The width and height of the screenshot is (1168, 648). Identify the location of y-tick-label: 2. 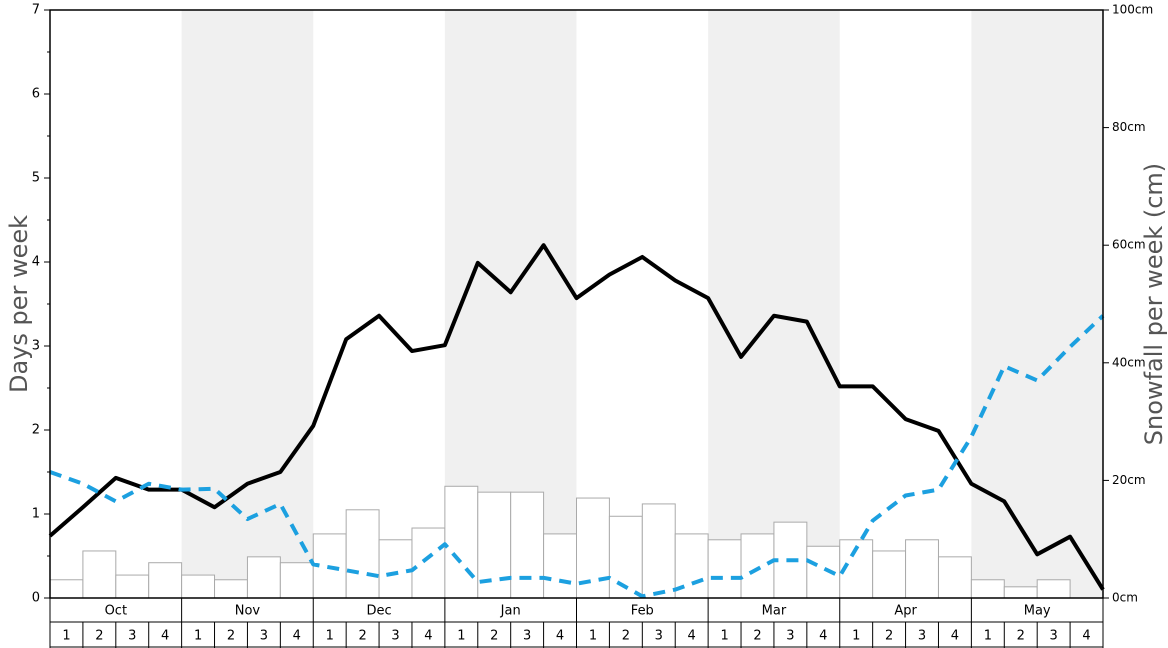
(36, 430).